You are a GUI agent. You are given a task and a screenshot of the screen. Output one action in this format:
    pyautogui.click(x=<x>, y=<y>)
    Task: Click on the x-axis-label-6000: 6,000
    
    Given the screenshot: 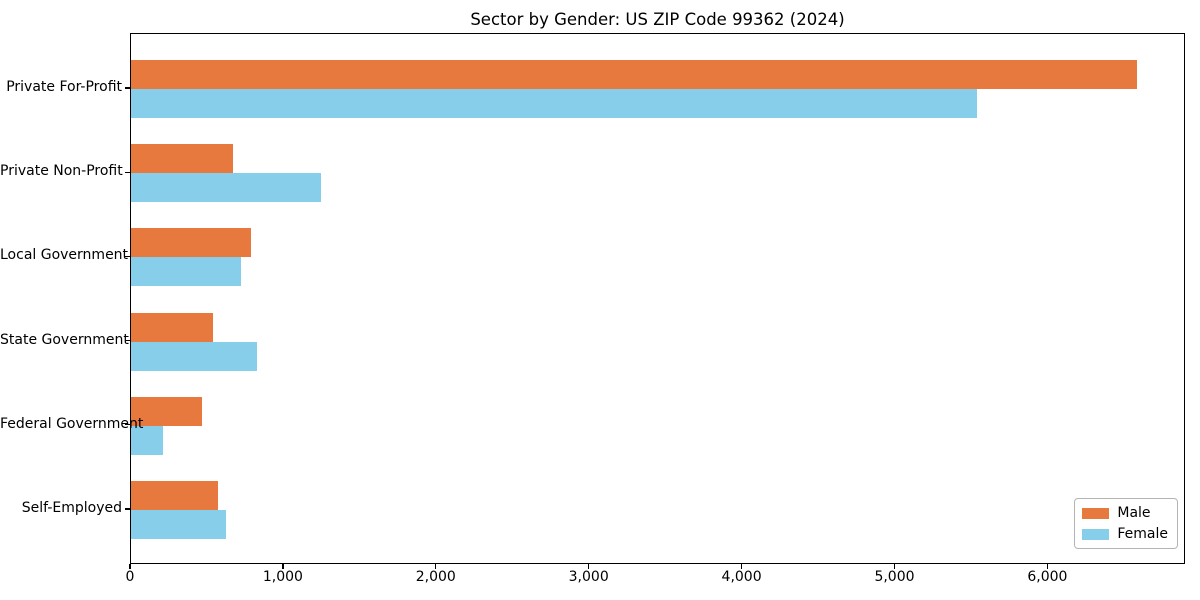 What is the action you would take?
    pyautogui.click(x=1047, y=577)
    